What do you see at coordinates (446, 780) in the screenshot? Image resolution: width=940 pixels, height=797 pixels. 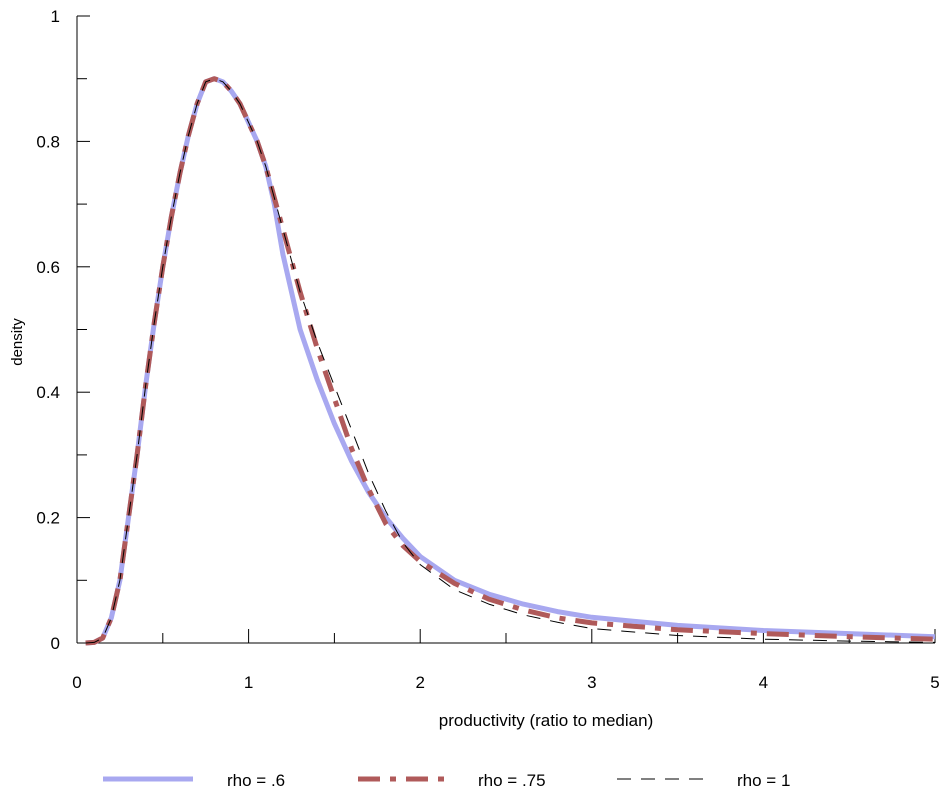 I see `legend: rho = .6 rho = .75 rho = 1` at bounding box center [446, 780].